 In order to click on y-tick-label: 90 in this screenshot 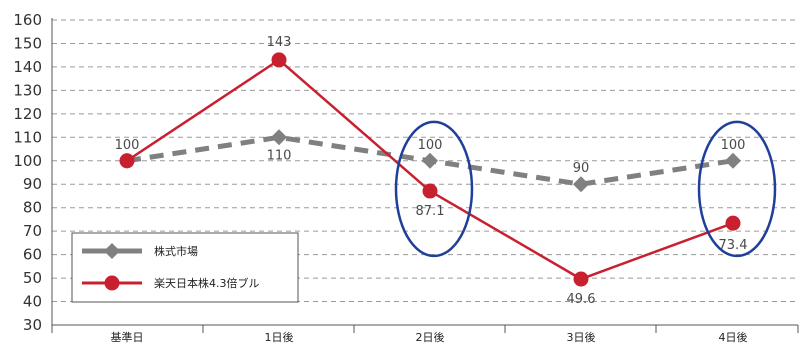, I will do `click(32, 184)`.